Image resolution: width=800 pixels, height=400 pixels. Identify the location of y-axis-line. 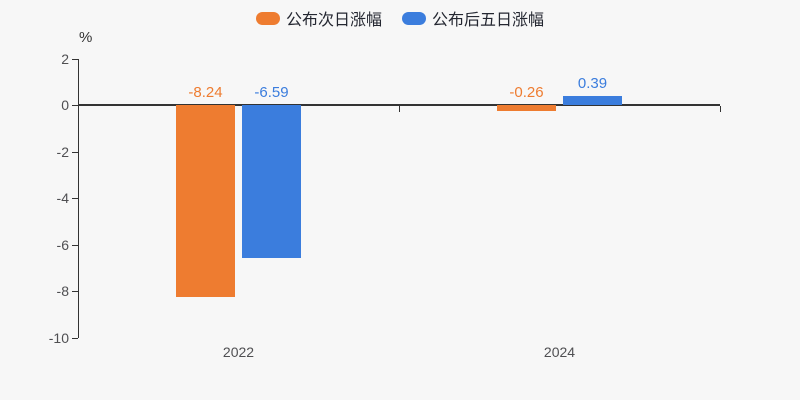
(78, 198).